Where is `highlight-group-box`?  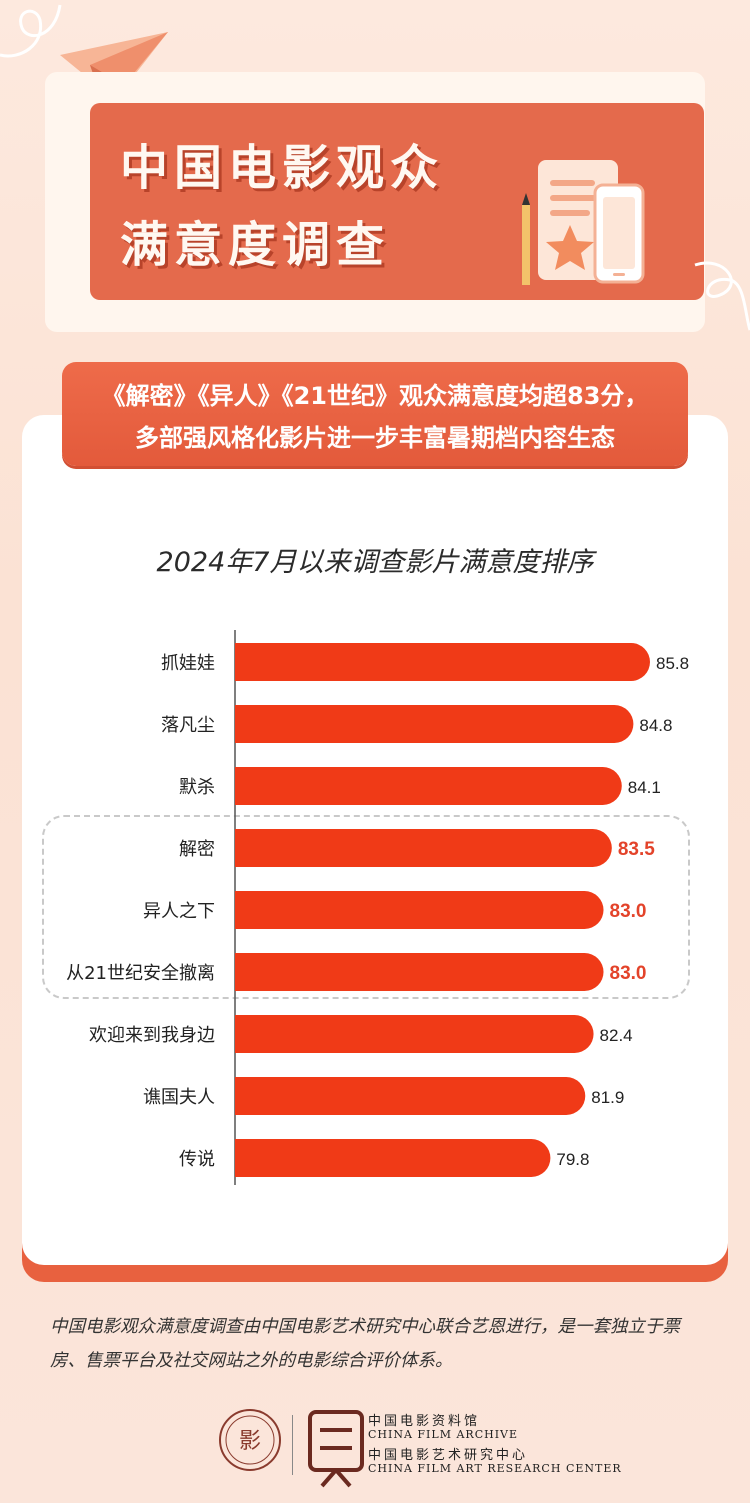
highlight-group-box is located at coordinates (366, 907).